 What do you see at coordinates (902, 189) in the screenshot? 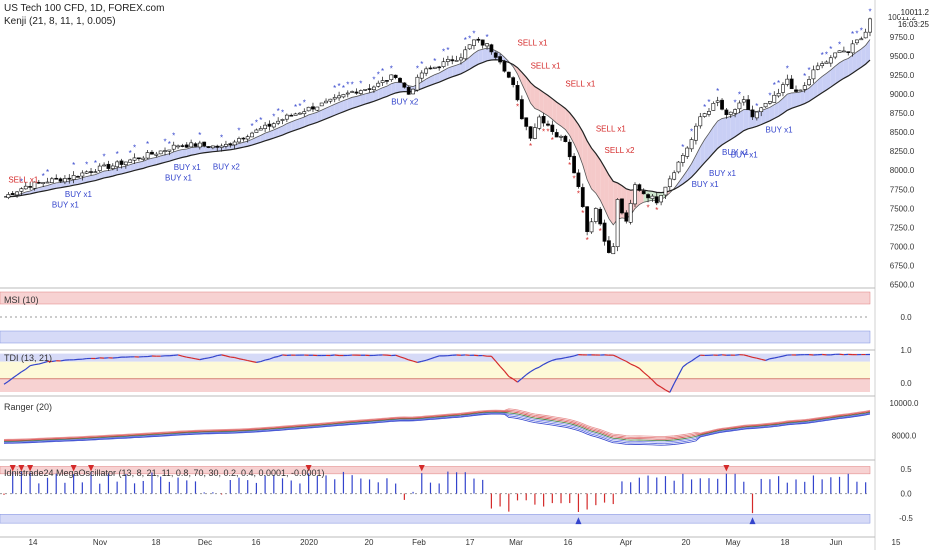
I see `price-axis-tick: 7750.0` at bounding box center [902, 189].